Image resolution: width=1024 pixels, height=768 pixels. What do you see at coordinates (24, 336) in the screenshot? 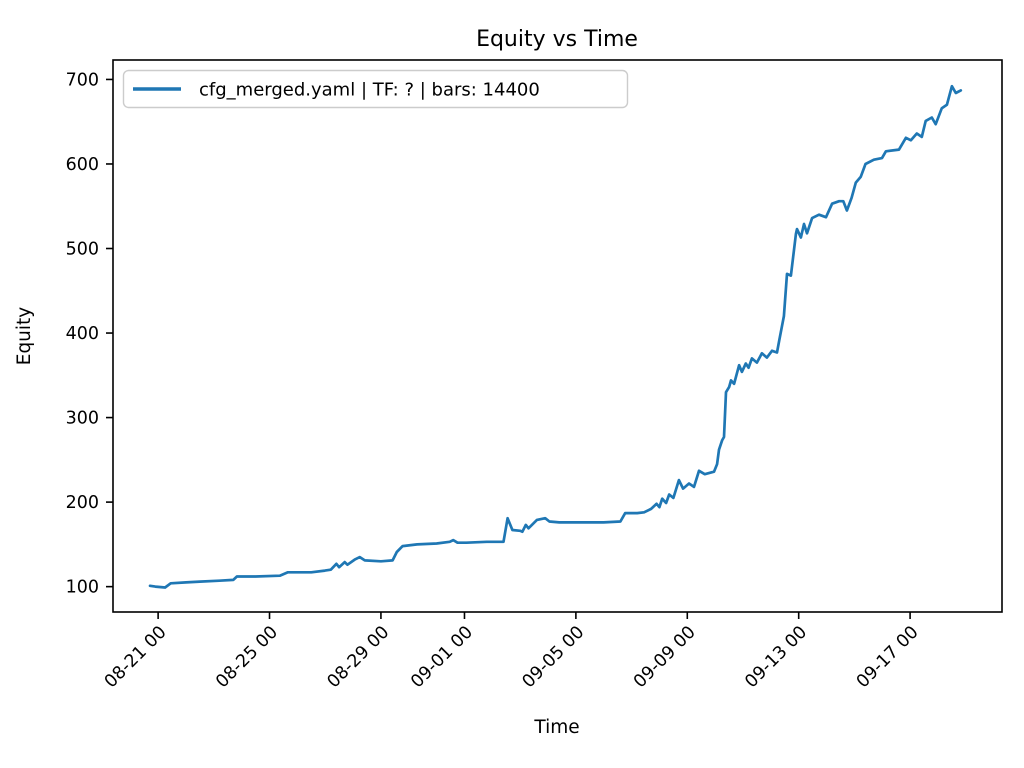
I see `y-axis-label: Equity` at bounding box center [24, 336].